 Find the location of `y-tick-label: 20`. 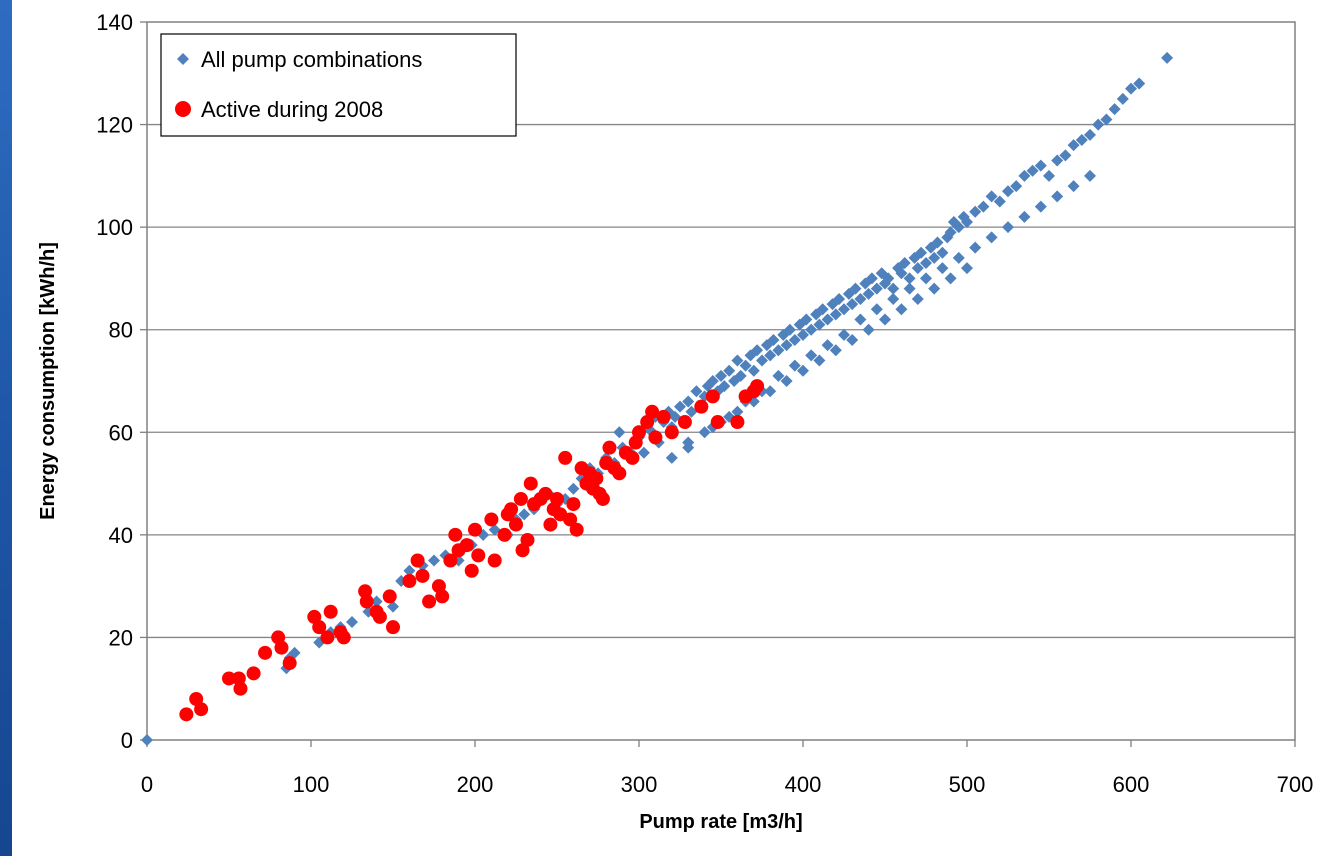

y-tick-label: 20 is located at coordinates (121, 637).